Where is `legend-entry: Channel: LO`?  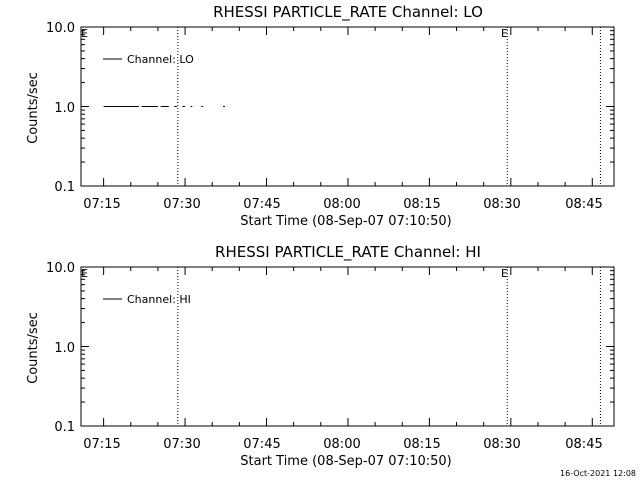
legend-entry: Channel: LO is located at coordinates (160, 59).